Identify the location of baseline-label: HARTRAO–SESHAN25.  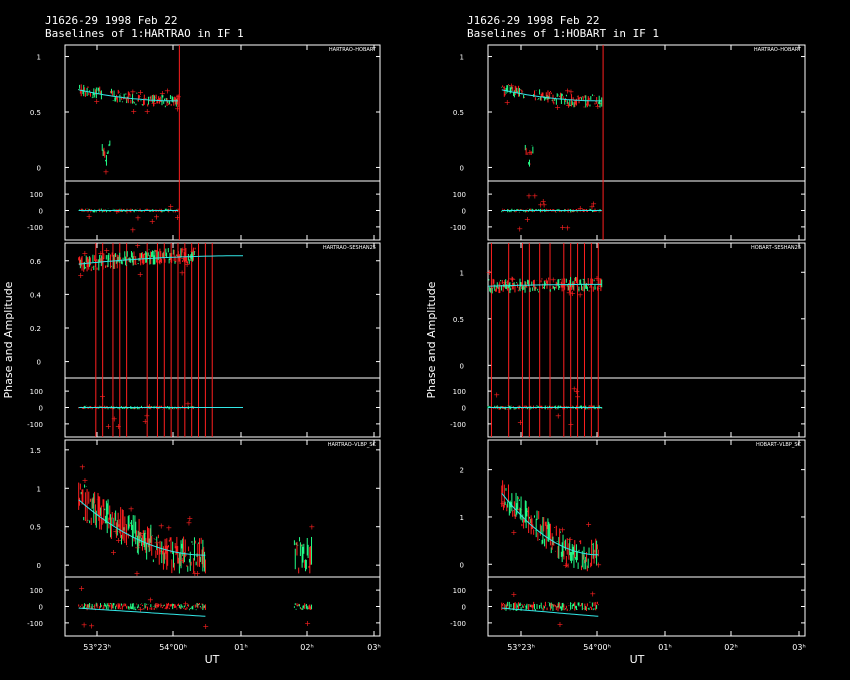
(349, 248).